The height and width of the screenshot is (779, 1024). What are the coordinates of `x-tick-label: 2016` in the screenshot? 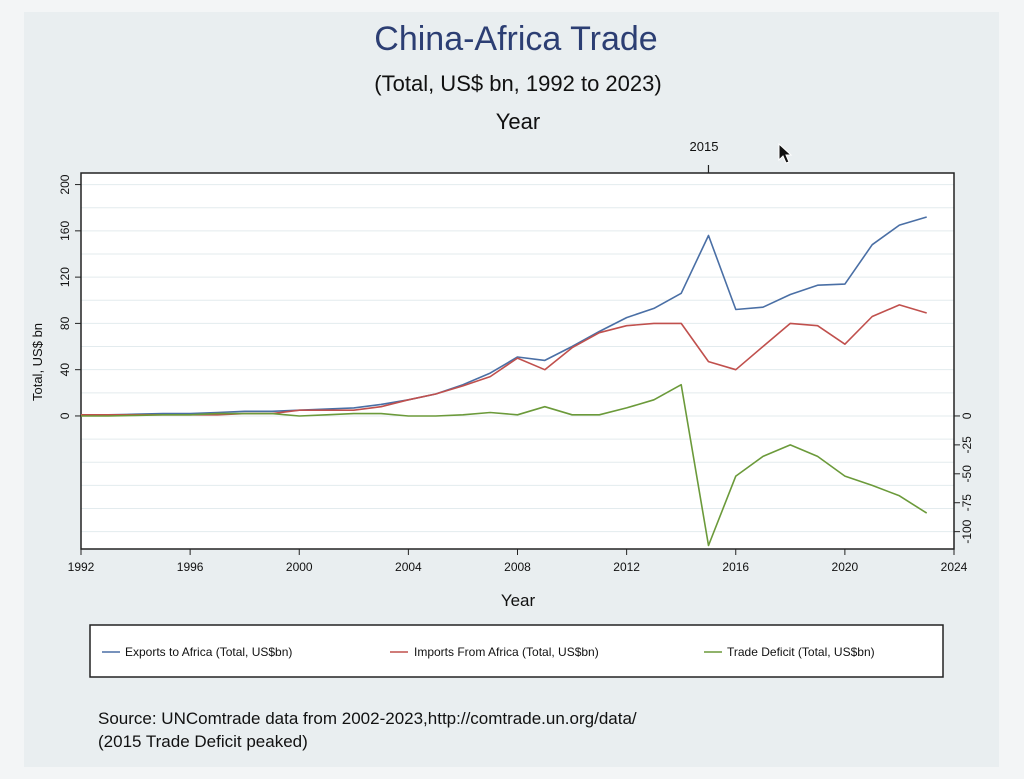 It's located at (735, 567).